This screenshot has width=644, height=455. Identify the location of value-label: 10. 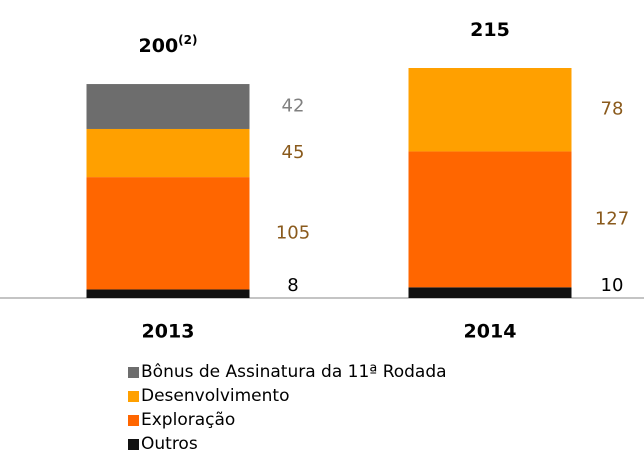
(612, 285).